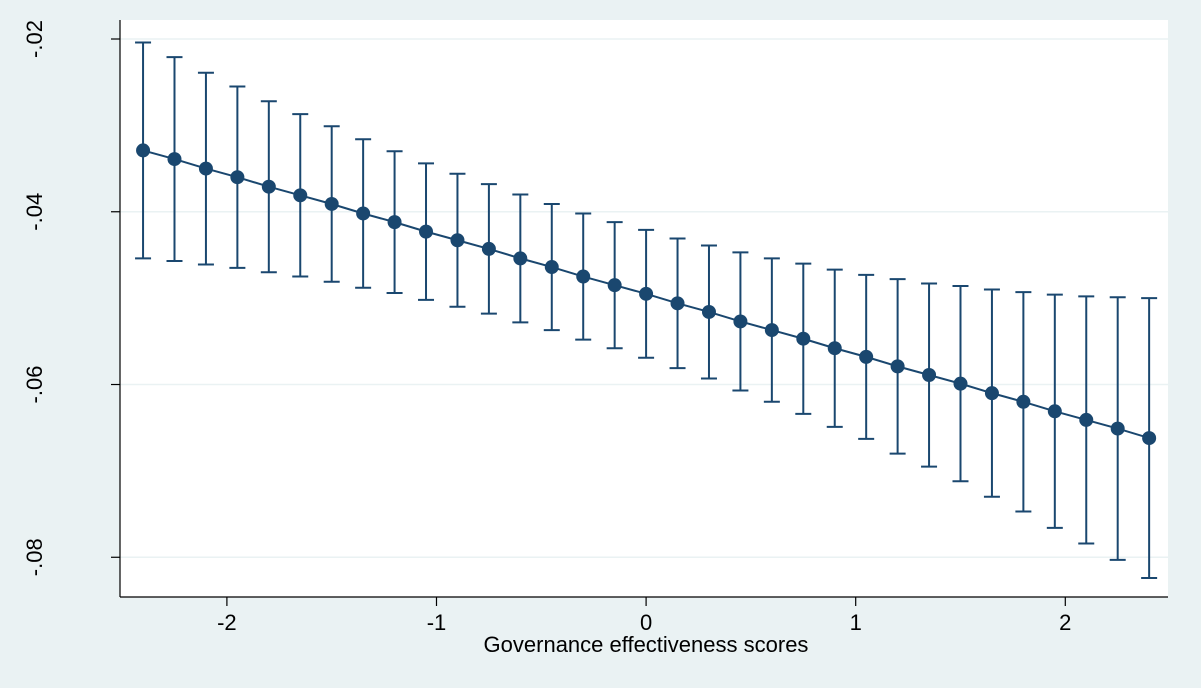 The image size is (1201, 688). I want to click on y-tick-label: -.06, so click(34, 385).